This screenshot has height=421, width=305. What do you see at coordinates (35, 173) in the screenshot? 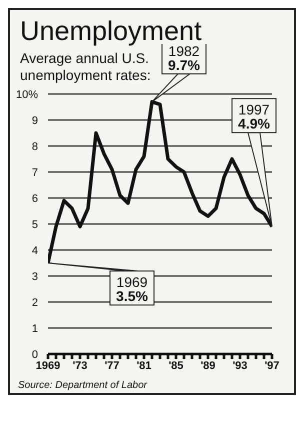
I see `y-tick-label: 7` at bounding box center [35, 173].